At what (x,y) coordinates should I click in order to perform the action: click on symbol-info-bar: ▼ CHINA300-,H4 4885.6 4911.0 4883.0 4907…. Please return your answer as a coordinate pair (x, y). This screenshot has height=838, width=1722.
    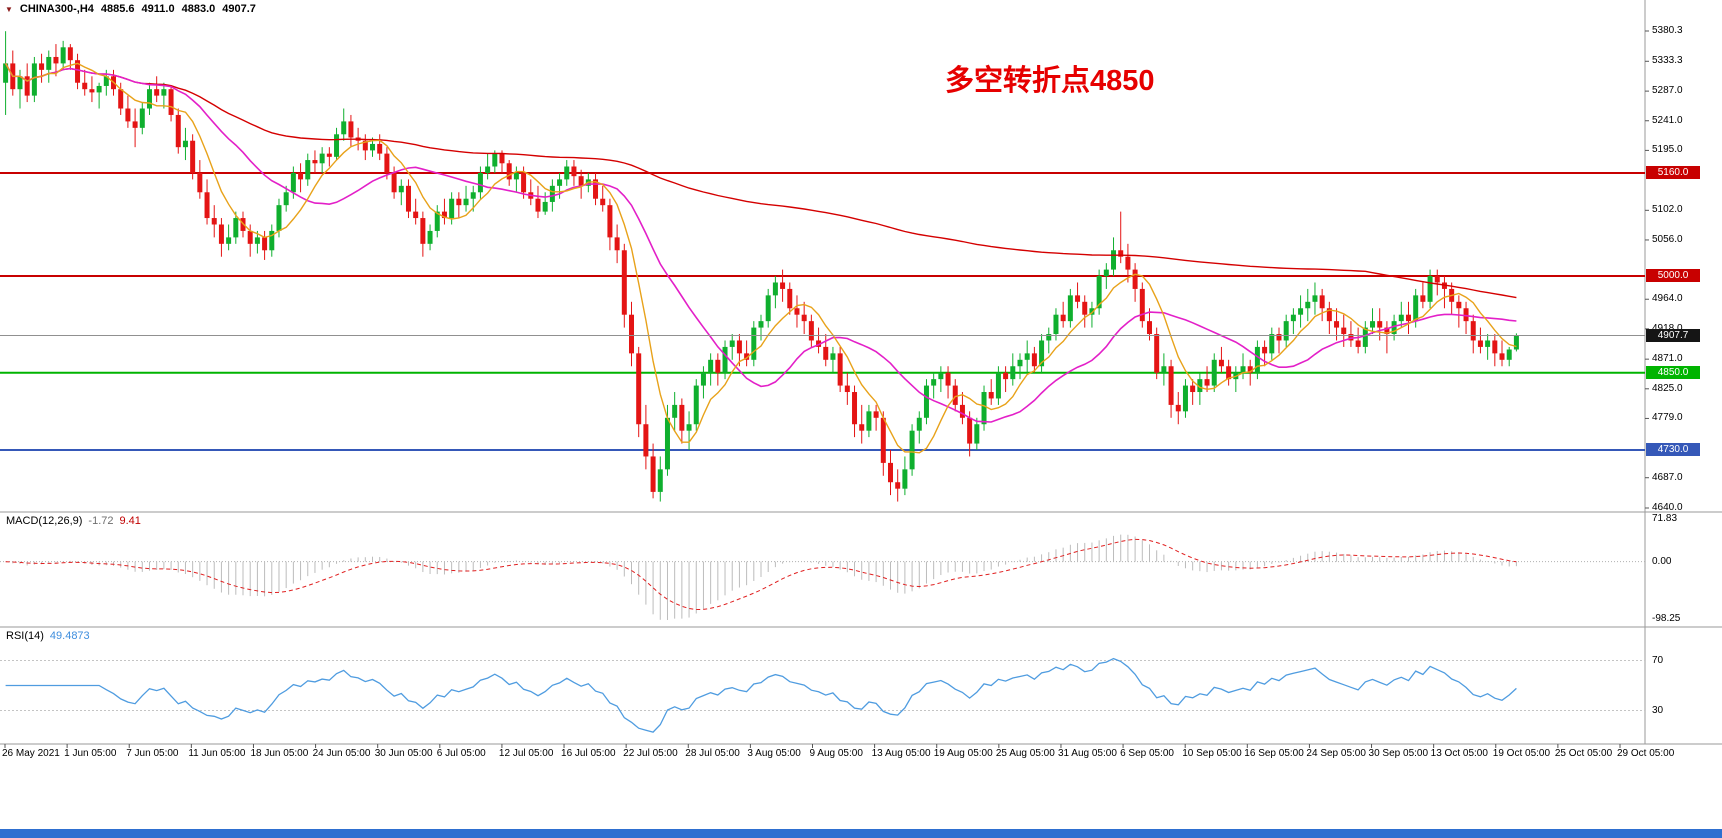
    Looking at the image, I should click on (130, 9).